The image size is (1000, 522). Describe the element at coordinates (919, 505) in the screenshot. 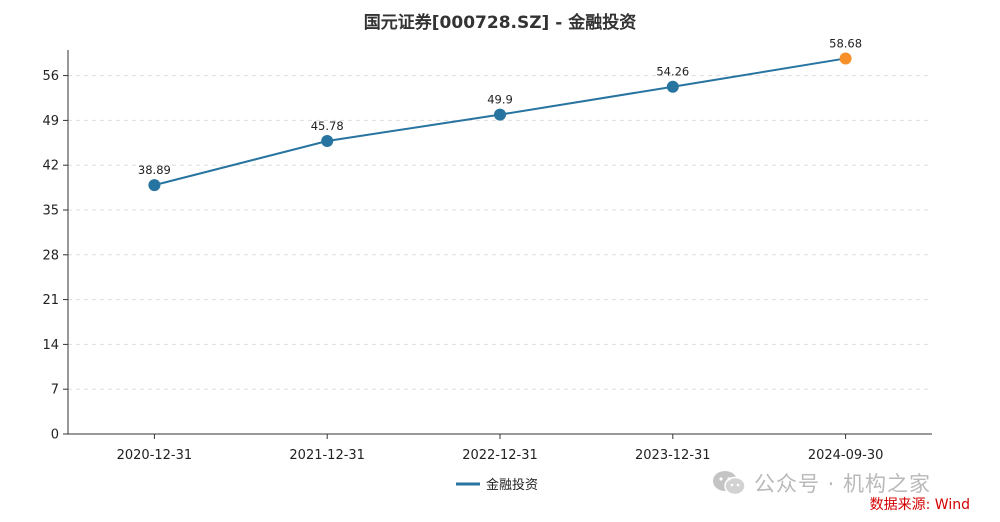

I see `data-source: 数据来源: Wind` at that location.